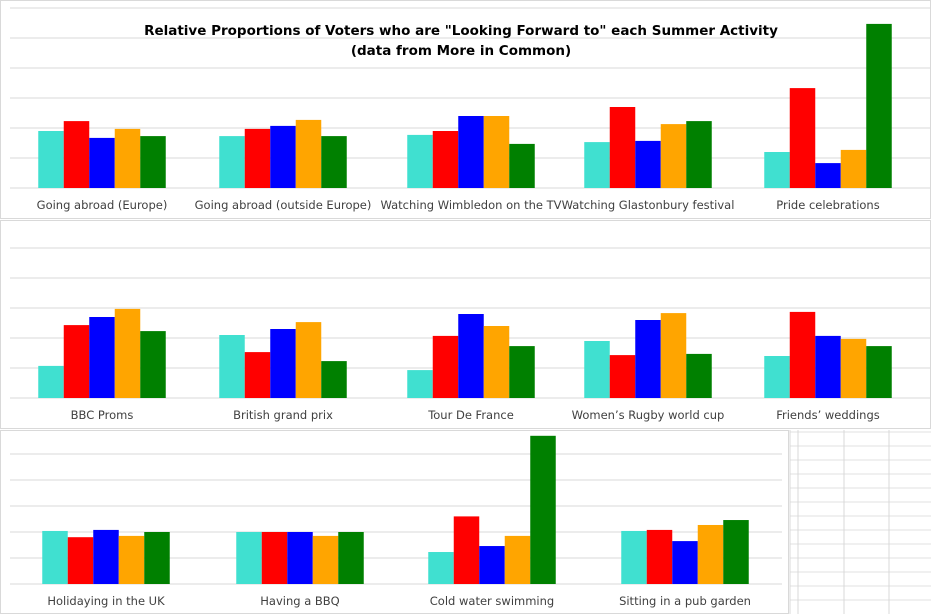 The height and width of the screenshot is (614, 931). What do you see at coordinates (828, 415) in the screenshot?
I see `category-label: Friends’ weddings` at bounding box center [828, 415].